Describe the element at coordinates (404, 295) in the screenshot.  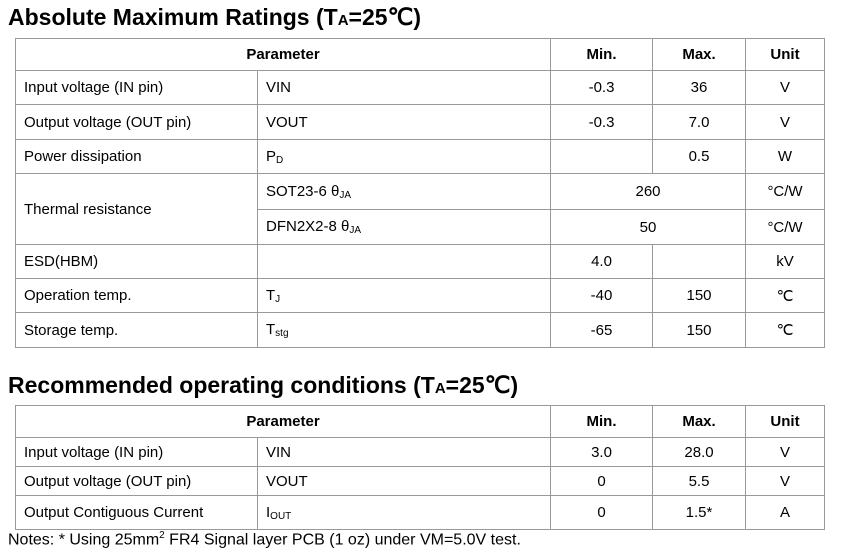
I see `symbol: TJ` at that location.